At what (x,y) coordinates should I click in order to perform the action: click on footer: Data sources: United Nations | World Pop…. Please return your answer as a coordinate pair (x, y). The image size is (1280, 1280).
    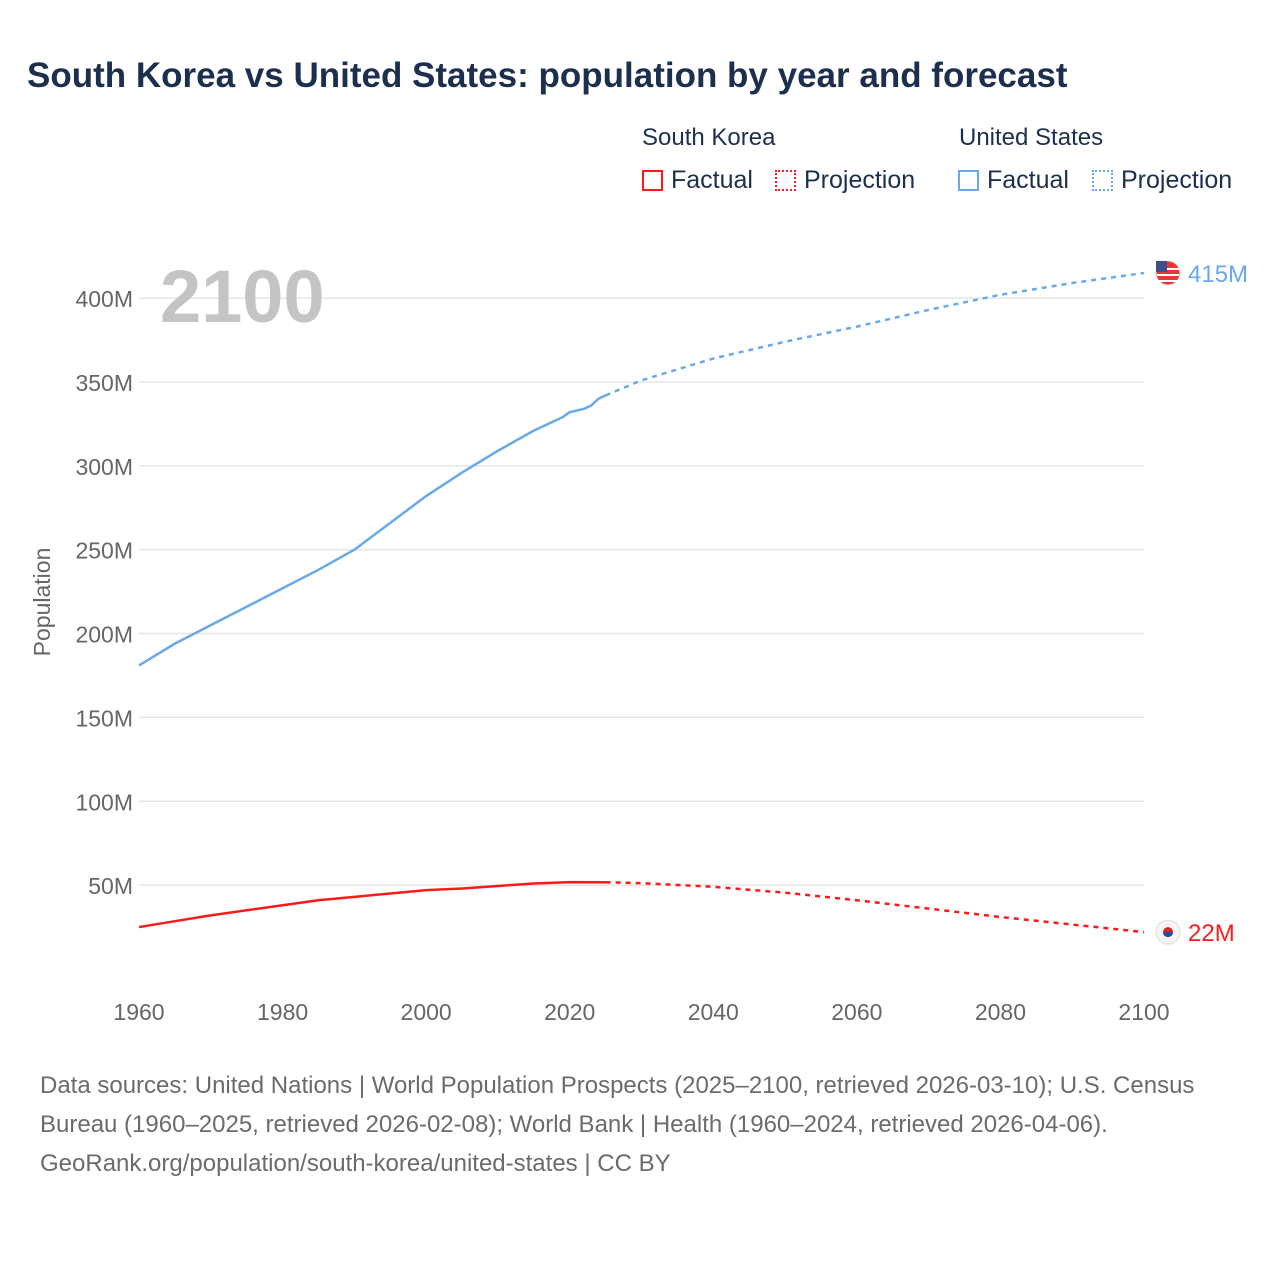
    Looking at the image, I should click on (640, 1124).